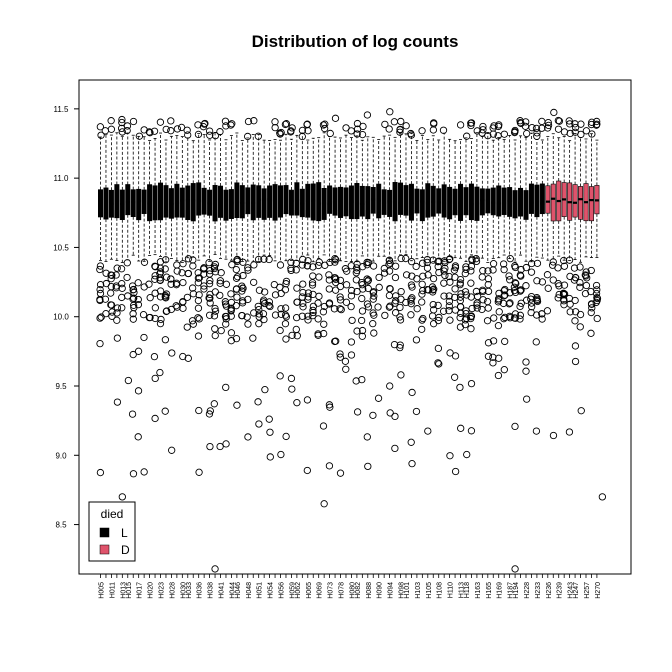  What do you see at coordinates (112, 590) in the screenshot?
I see `x-tick-label: H011` at bounding box center [112, 590].